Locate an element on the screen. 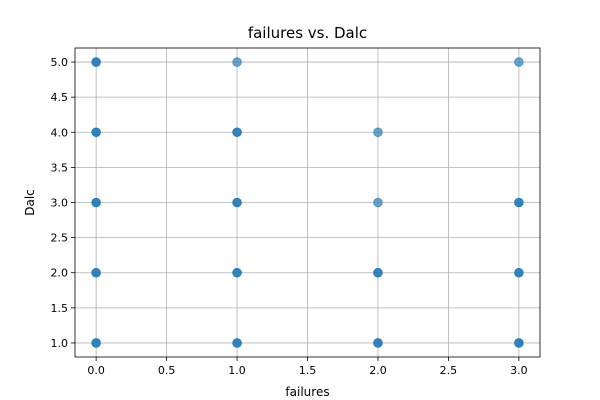 The width and height of the screenshot is (600, 400). y-tick-label: 2.5 is located at coordinates (60, 238).